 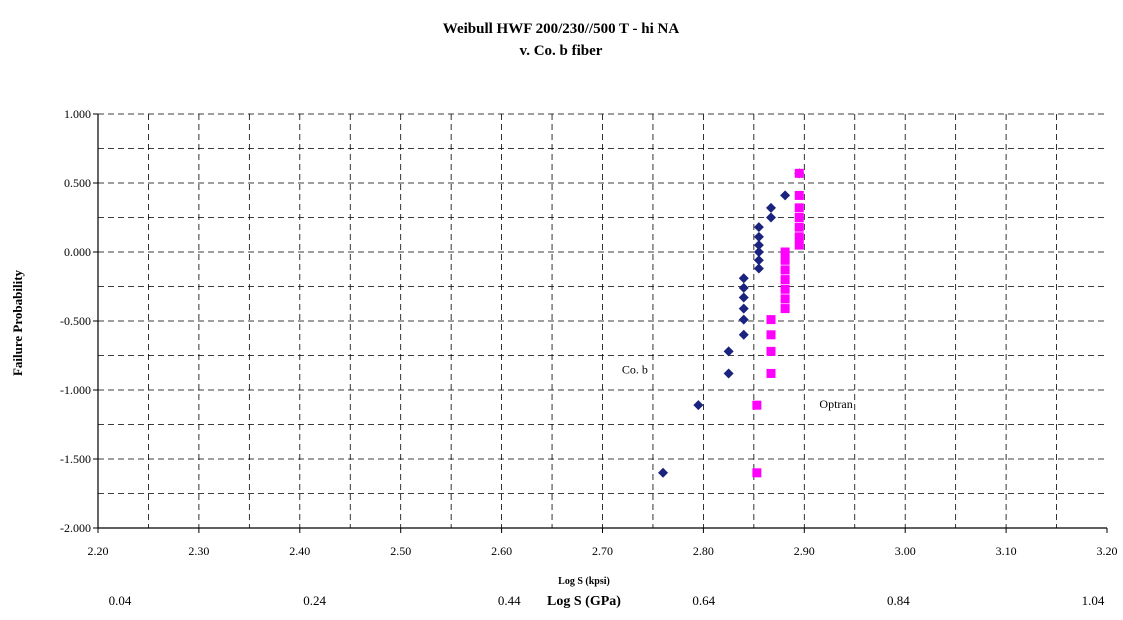 I want to click on series-annotation: Co. b, so click(x=635, y=369).